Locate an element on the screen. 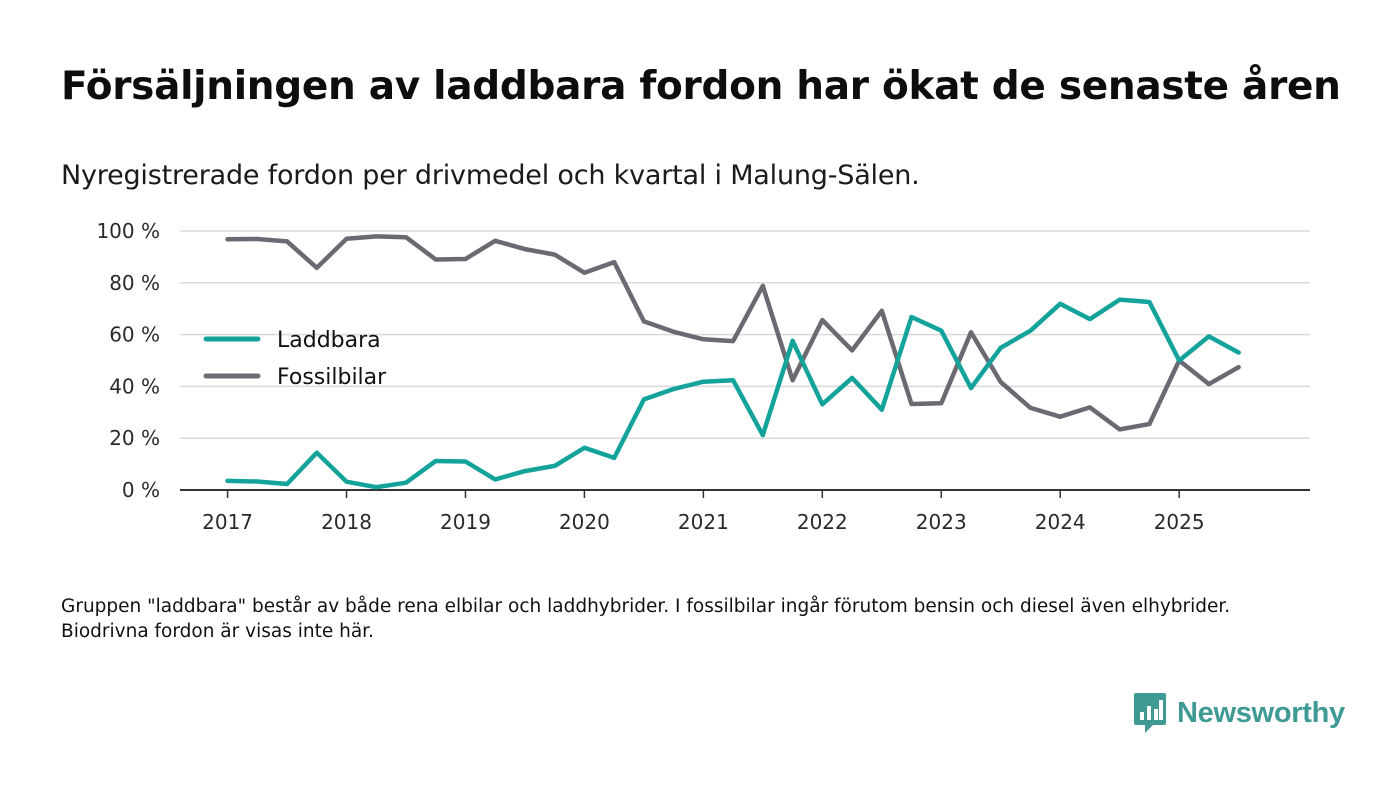  x-axis: 2017 2018 2019 2020 2021 2022 2023 2024 2025 is located at coordinates (703, 512).